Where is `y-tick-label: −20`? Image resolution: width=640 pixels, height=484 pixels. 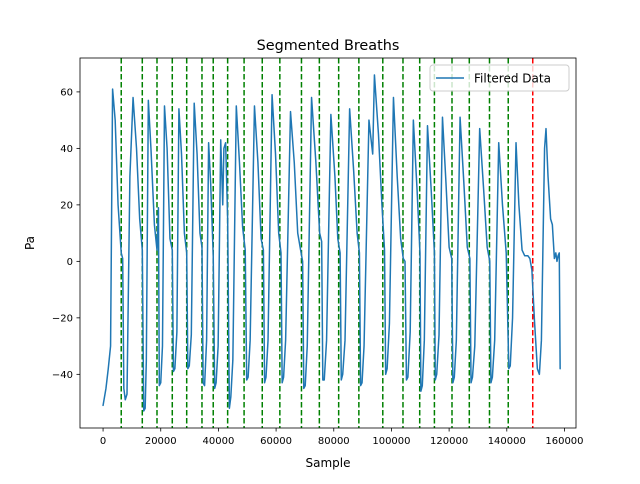 y-tick-label: −20 is located at coordinates (62, 318).